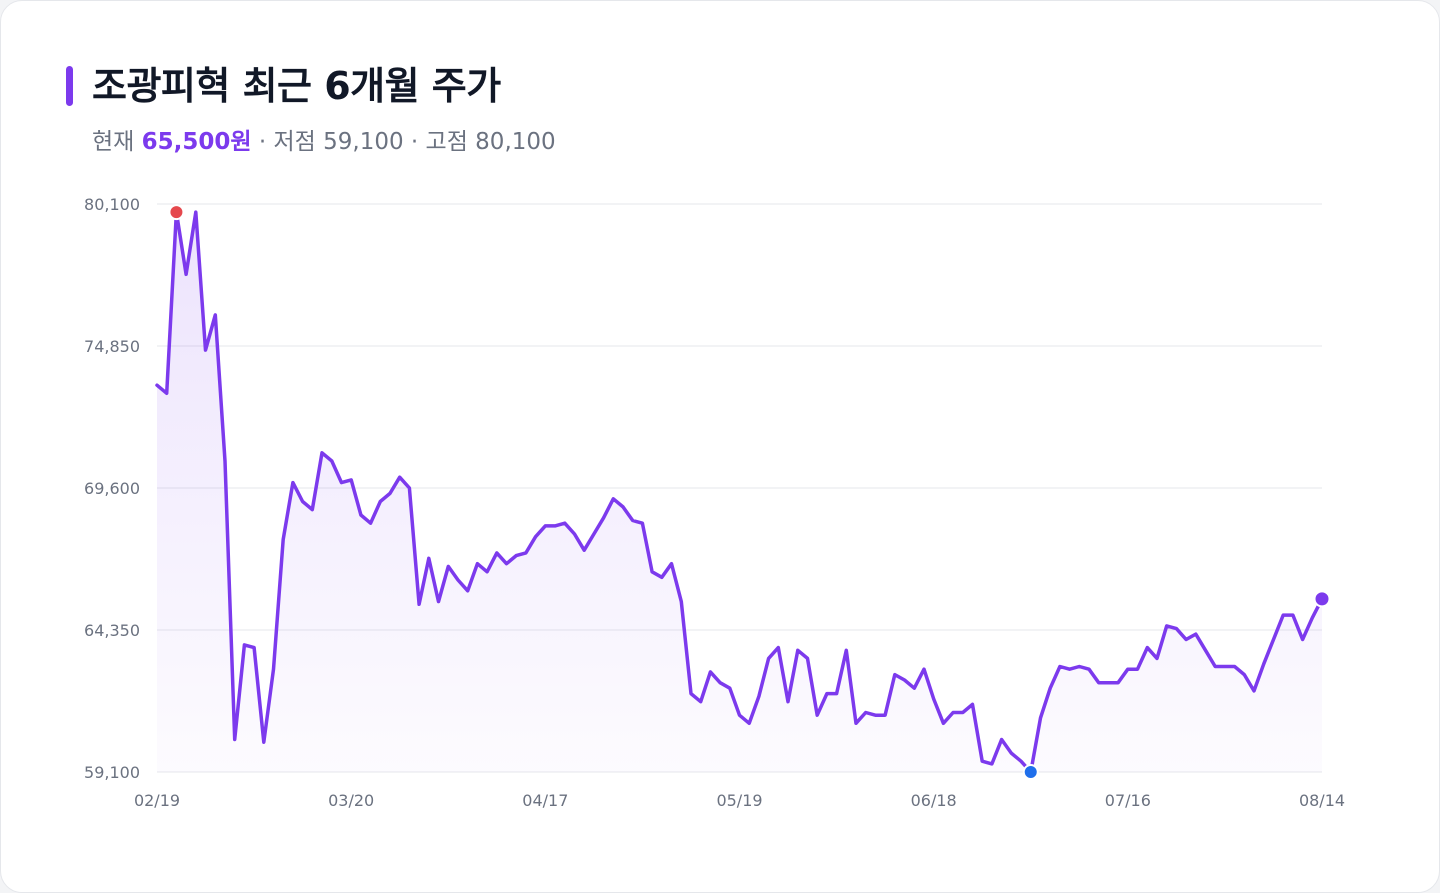 The height and width of the screenshot is (893, 1440). I want to click on y-axis-ticks: 59,100 64,350 69,600 74,850 80,100, so click(112, 488).